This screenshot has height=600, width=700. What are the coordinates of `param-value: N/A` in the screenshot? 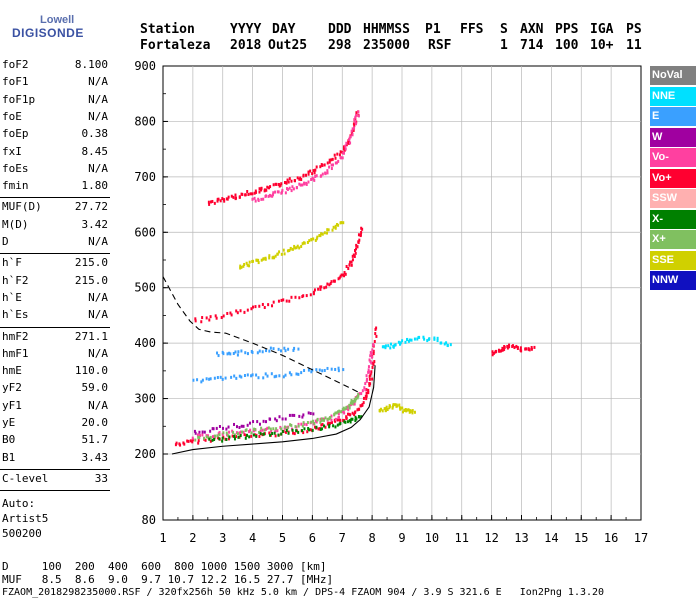 It's located at (98, 99).